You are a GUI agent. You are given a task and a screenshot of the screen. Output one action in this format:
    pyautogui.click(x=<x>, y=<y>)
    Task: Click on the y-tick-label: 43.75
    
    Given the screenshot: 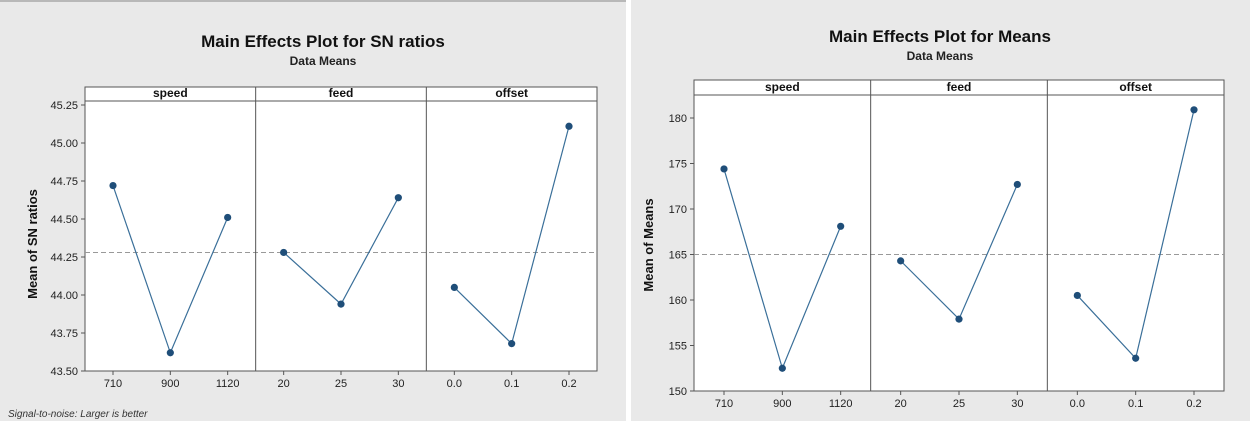 What is the action you would take?
    pyautogui.click(x=64, y=334)
    